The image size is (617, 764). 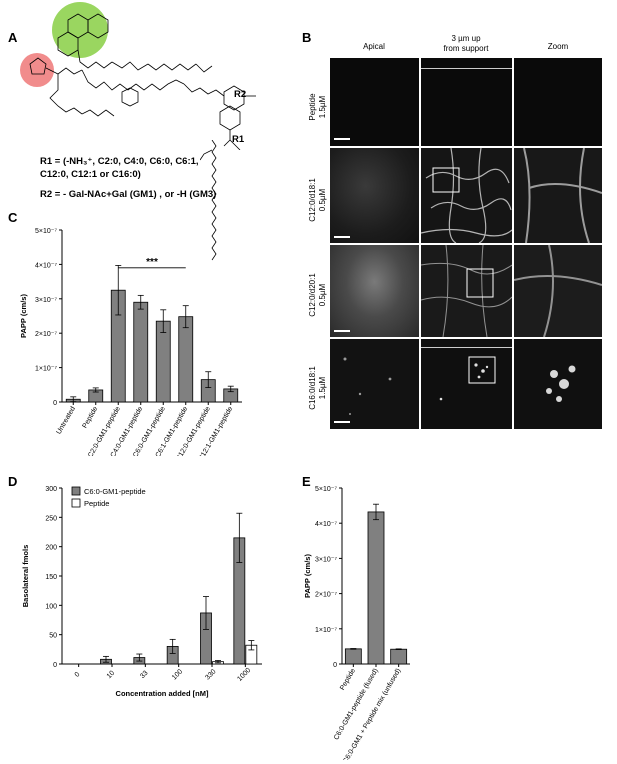 I want to click on x-tick-label: 0, so click(x=78, y=675).